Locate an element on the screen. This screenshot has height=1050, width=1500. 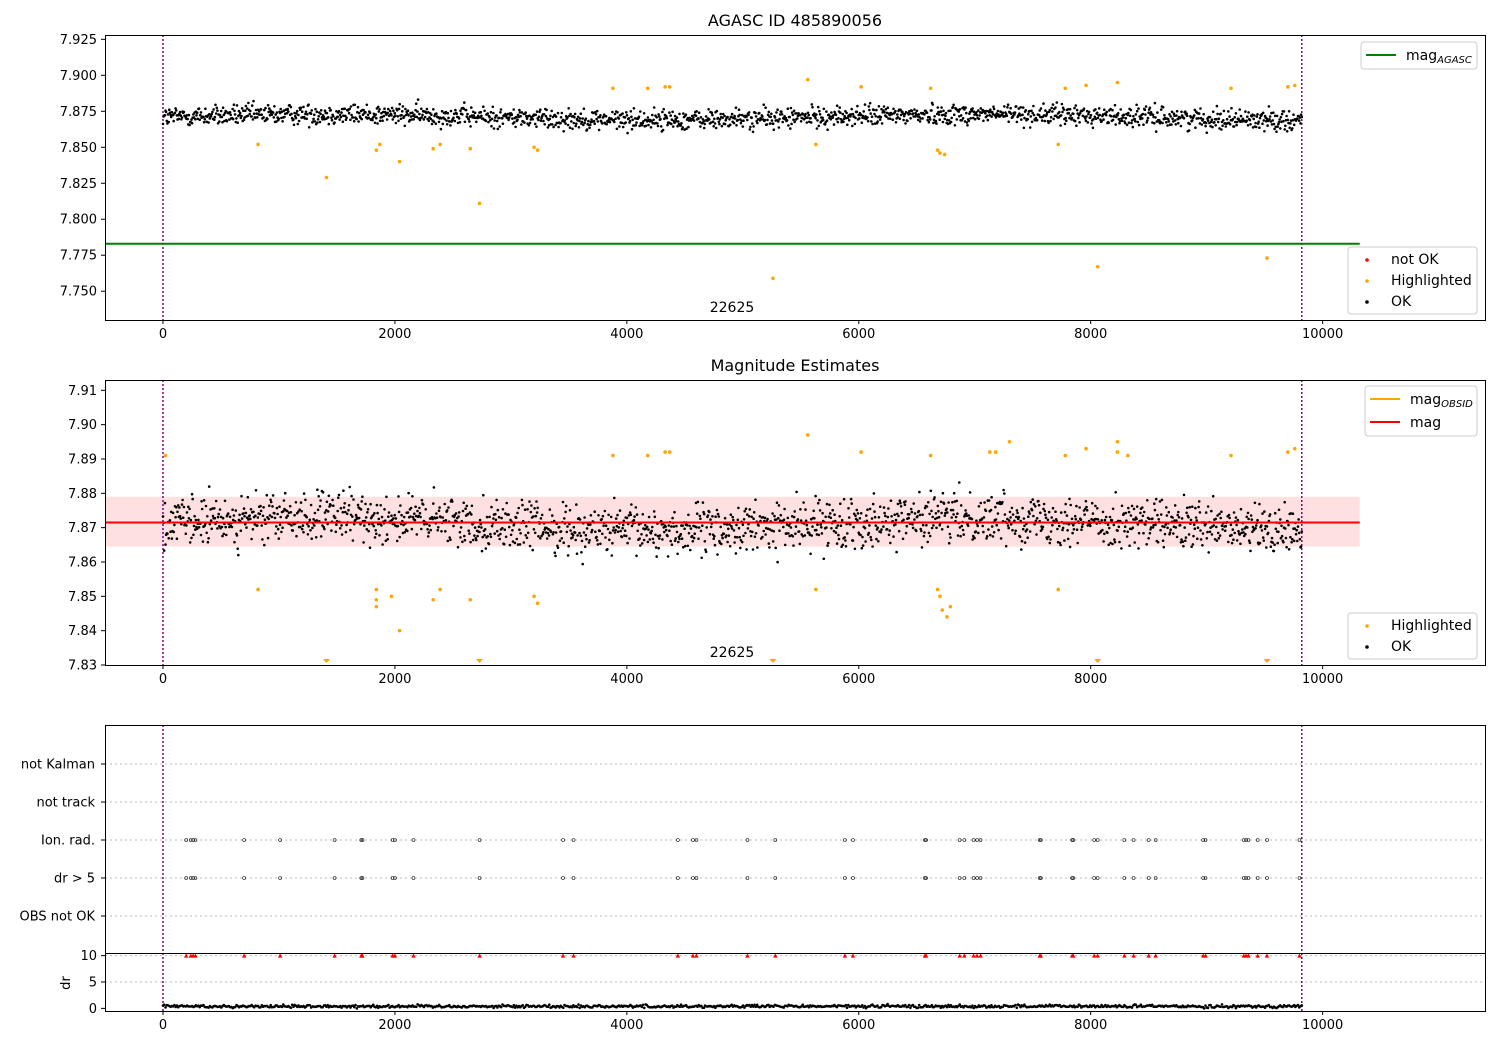
magnitude-estimates-ytick-label: 7.87 is located at coordinates (82, 528).